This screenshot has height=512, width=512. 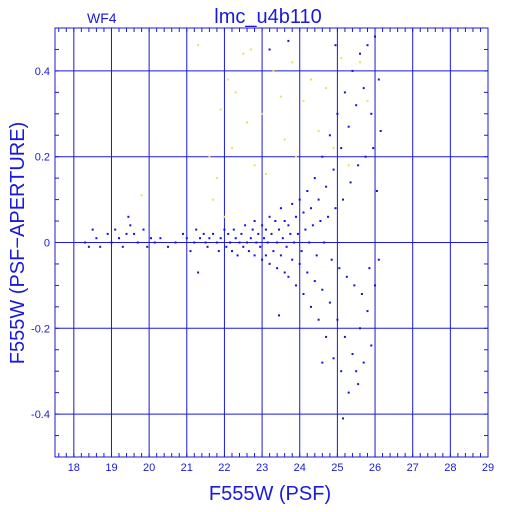 I want to click on y-tick-label: 0.4, so click(x=42, y=72).